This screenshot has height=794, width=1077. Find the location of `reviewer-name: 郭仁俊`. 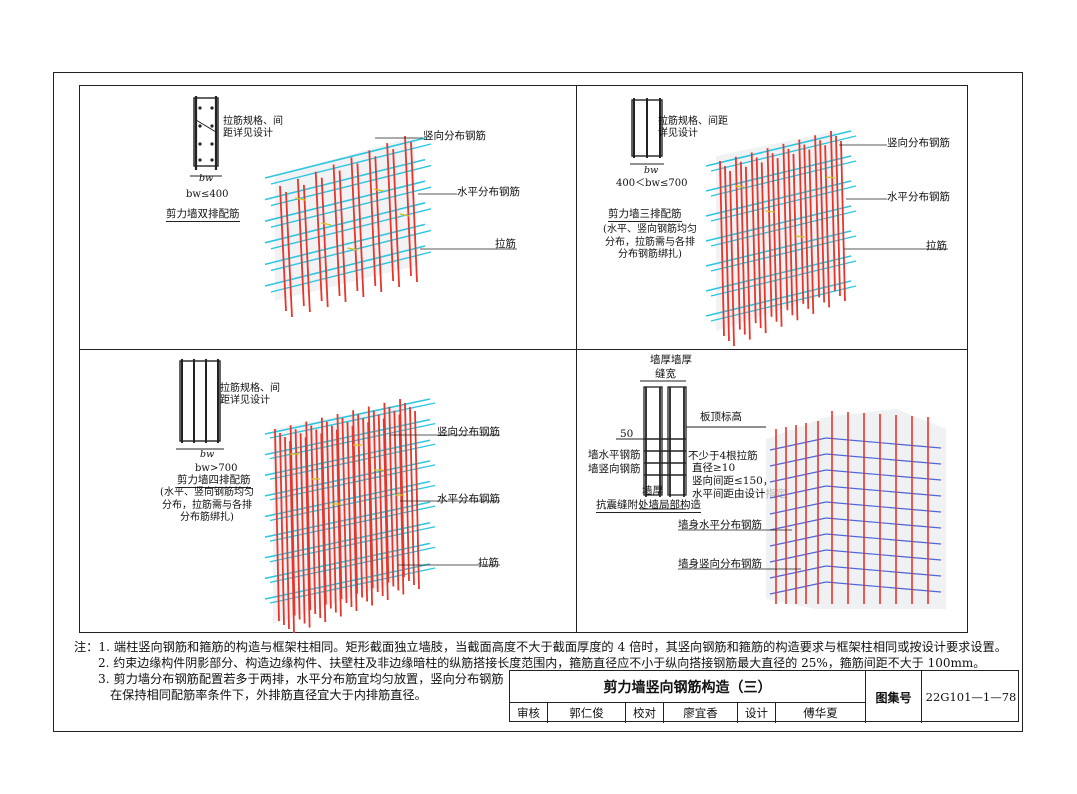

reviewer-name: 郭仁俊 is located at coordinates (587, 713).